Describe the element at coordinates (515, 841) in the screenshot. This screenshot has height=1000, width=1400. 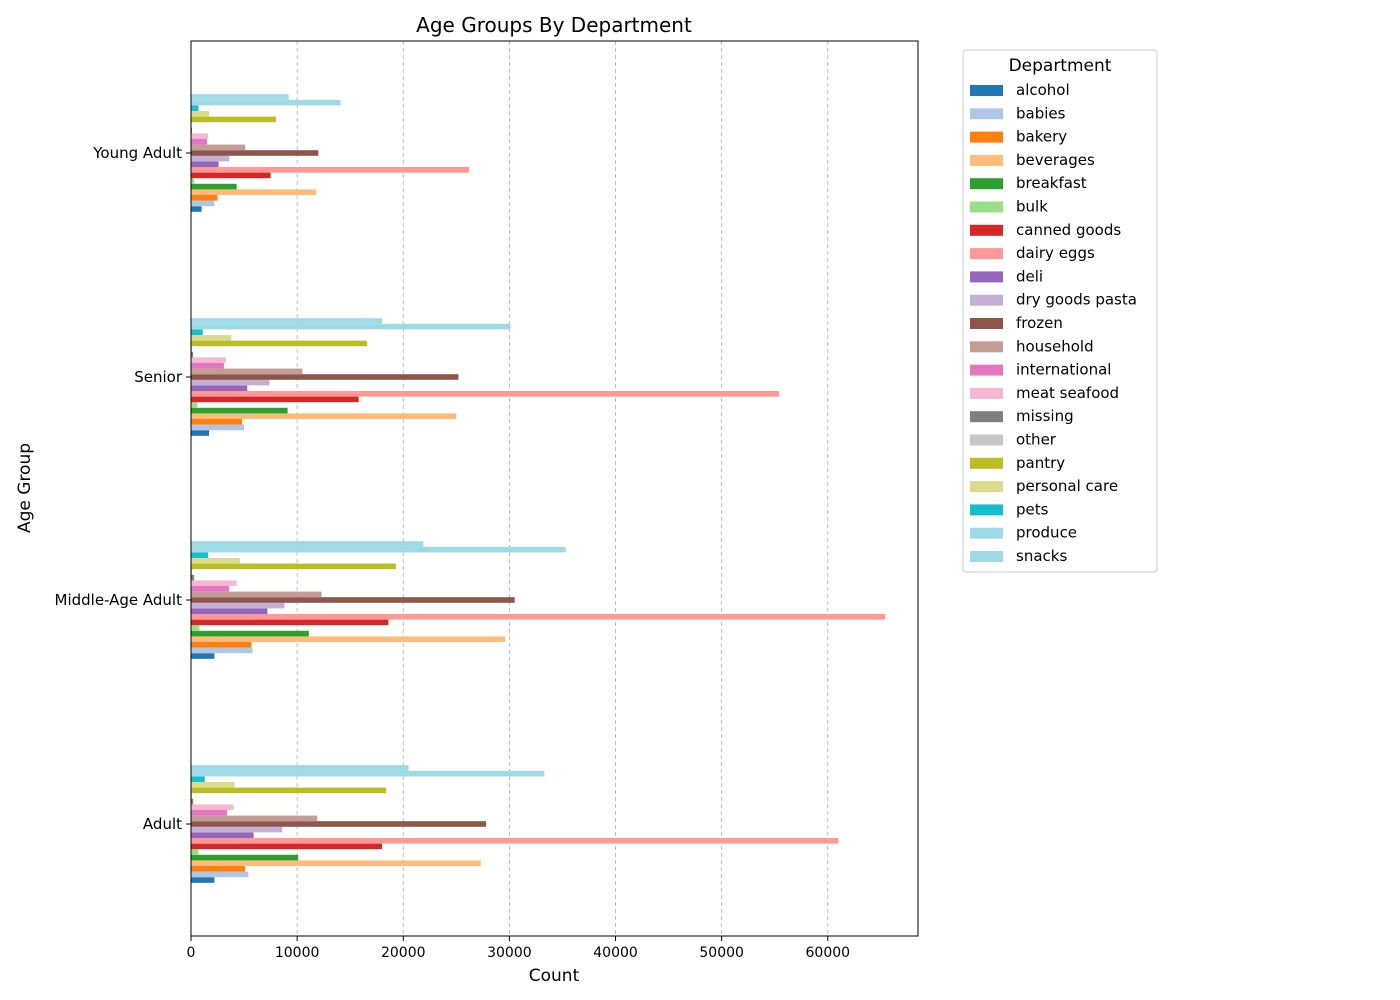
I see `bar-dairy-eggs-adult` at that location.